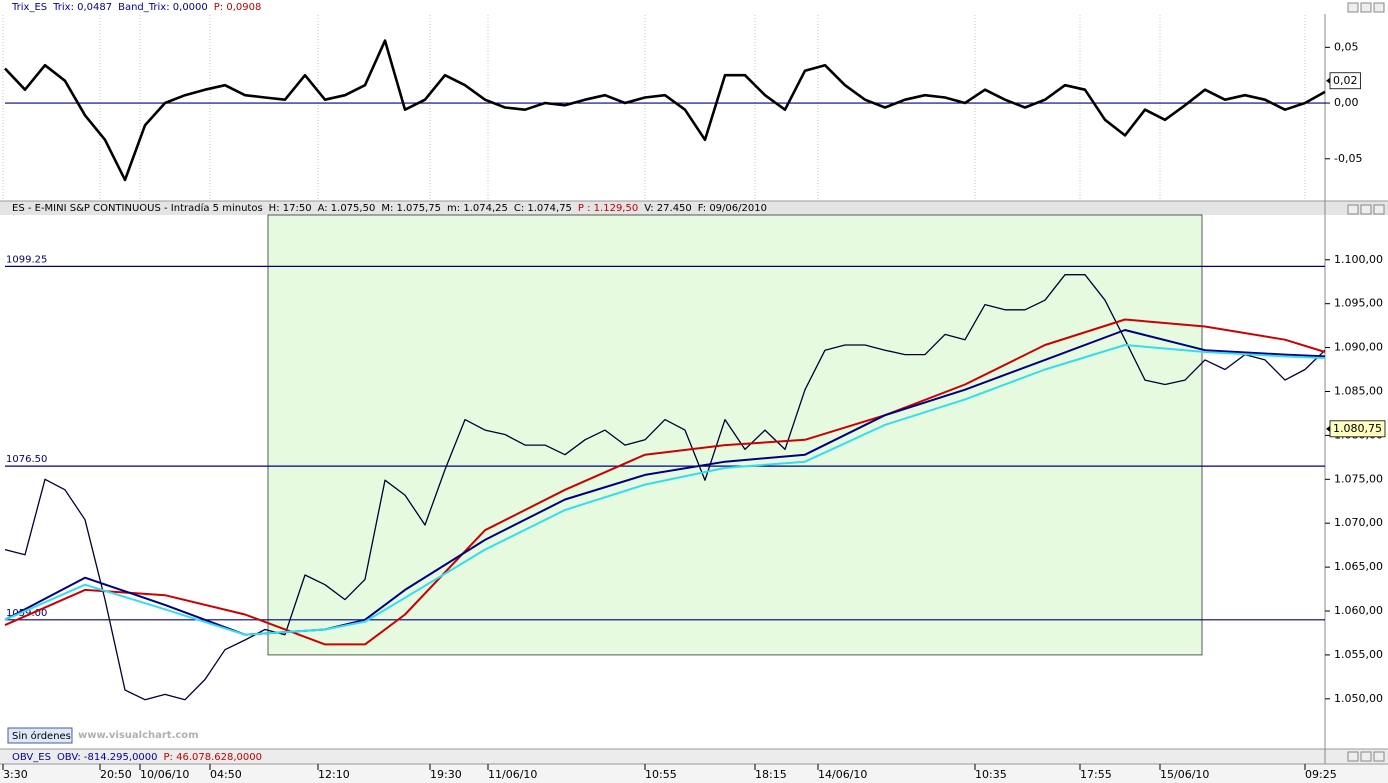 Image resolution: width=1388 pixels, height=783 pixels. I want to click on orders-button-box, so click(40, 735).